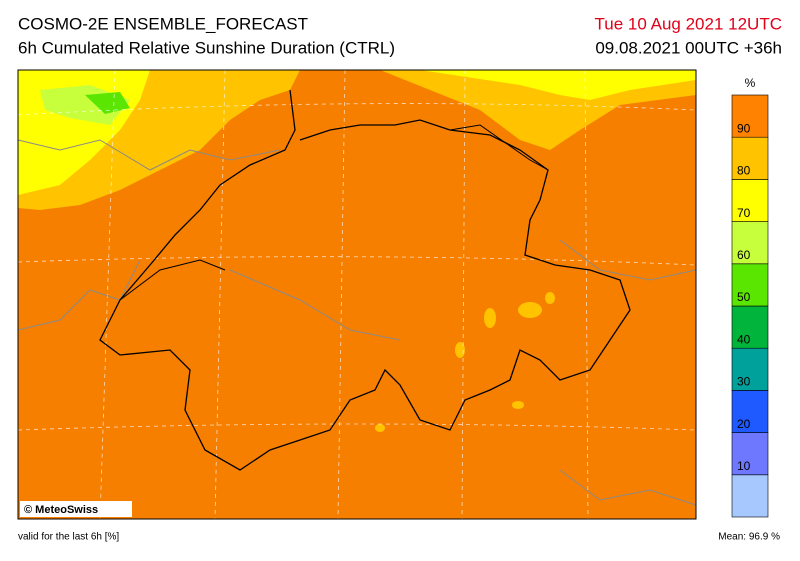 The image size is (800, 561). Describe the element at coordinates (744, 382) in the screenshot. I see `colorbar-label: 30` at that location.